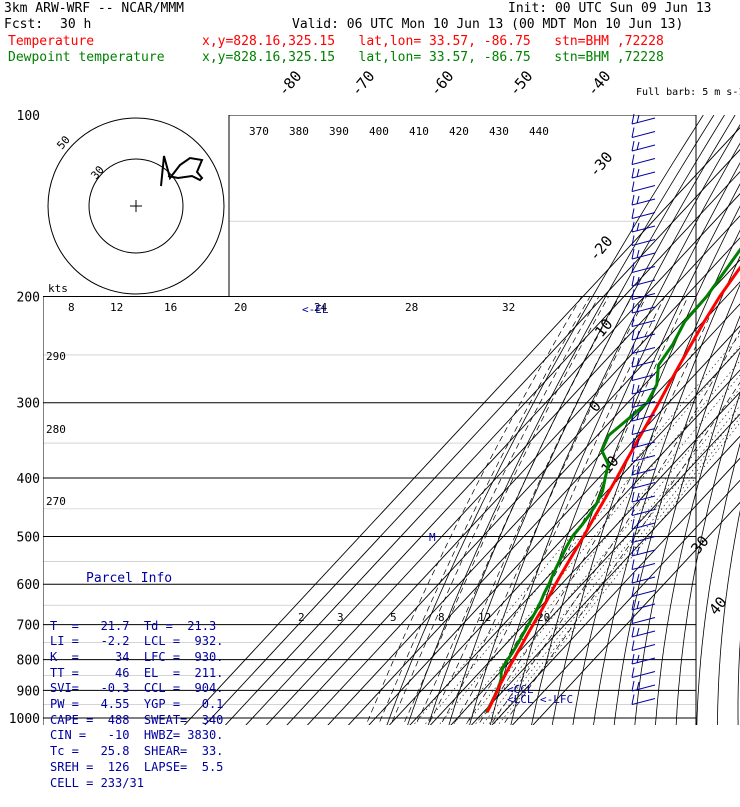 This screenshot has width=740, height=807. I want to click on mixing-ratio-label: 32, so click(508, 307).